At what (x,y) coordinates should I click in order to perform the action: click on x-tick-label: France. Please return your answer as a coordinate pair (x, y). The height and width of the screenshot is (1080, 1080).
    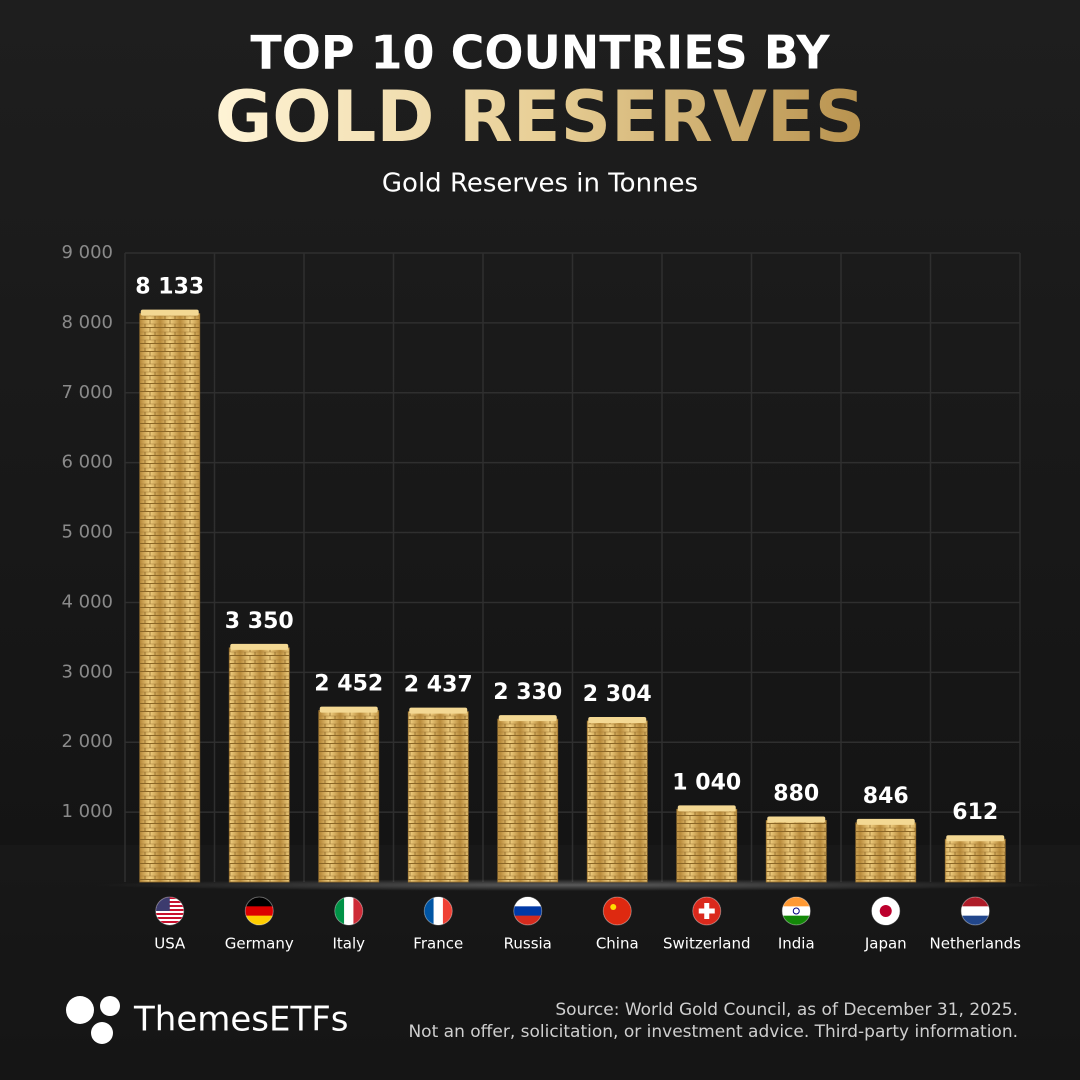
    Looking at the image, I should click on (438, 944).